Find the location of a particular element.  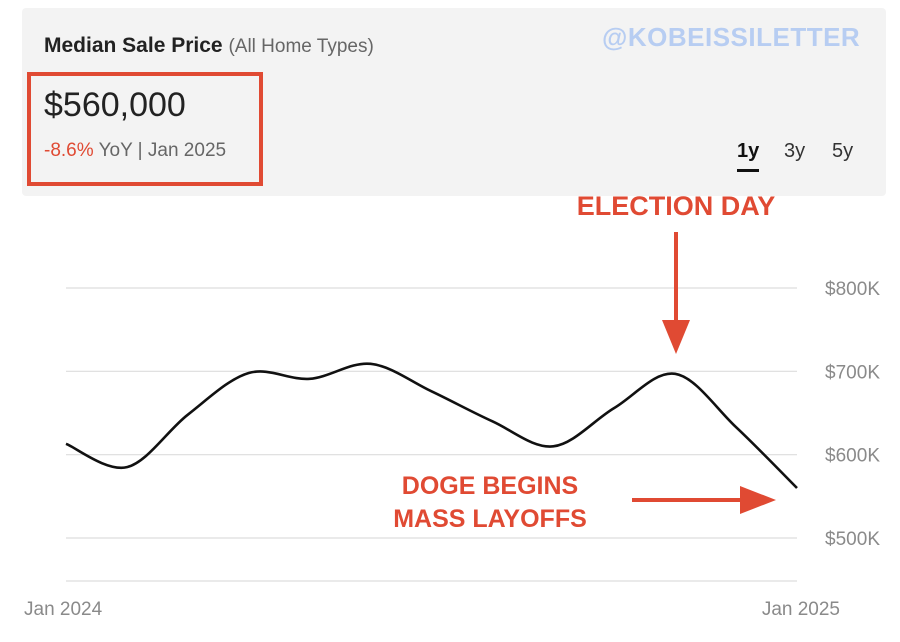

tab-5y: 5y is located at coordinates (842, 151).